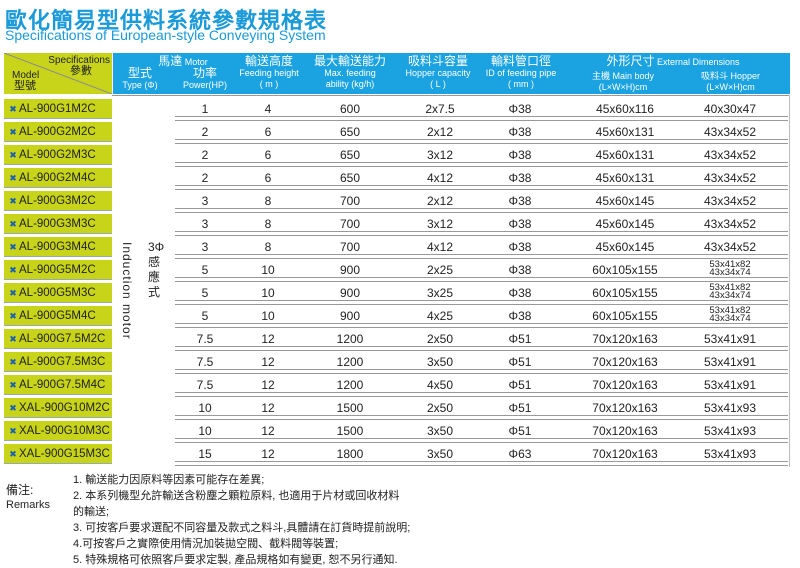 The height and width of the screenshot is (568, 800). What do you see at coordinates (268, 61) in the screenshot?
I see `height-header: 輸送高度` at bounding box center [268, 61].